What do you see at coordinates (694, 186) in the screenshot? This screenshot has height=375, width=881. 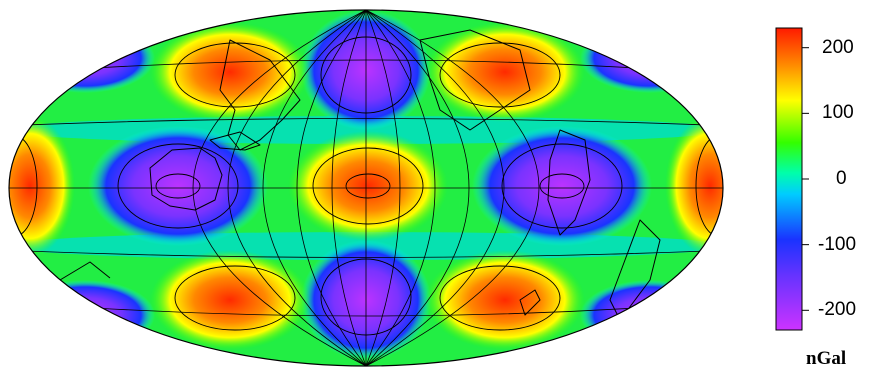 I see `warm-edge-right` at bounding box center [694, 186].